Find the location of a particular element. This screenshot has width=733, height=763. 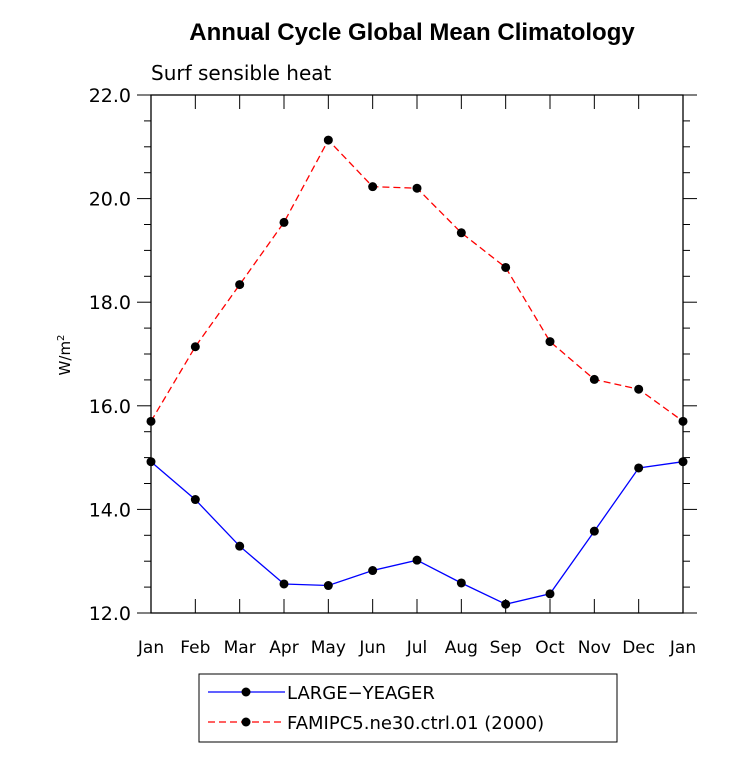

x-tick-label: Apr is located at coordinates (283, 648).